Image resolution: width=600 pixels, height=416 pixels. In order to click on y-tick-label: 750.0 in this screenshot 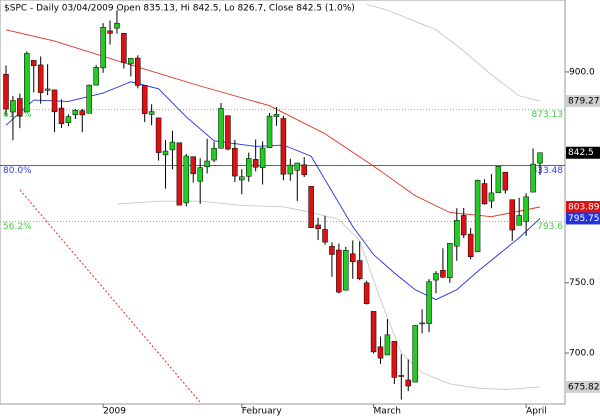, I will do `click(582, 283)`.